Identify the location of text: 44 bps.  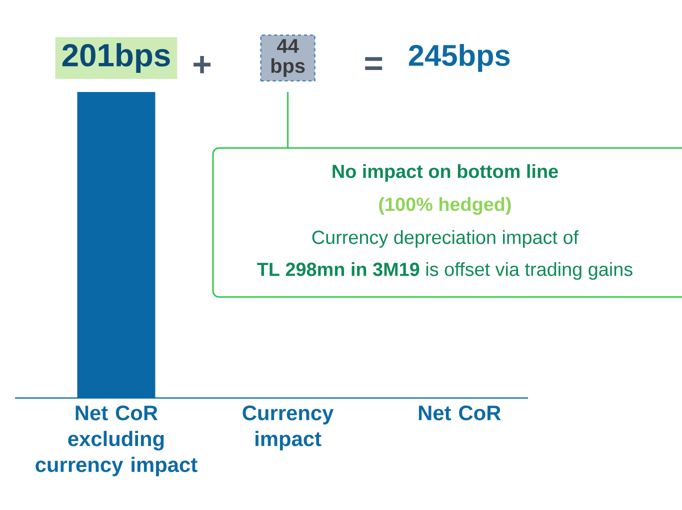
(288, 58).